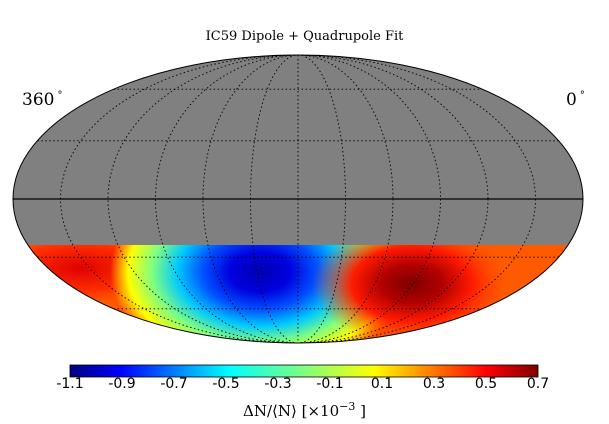 The image size is (609, 424). Describe the element at coordinates (174, 384) in the screenshot. I see `colorbar-tick-label: -0.7` at that location.